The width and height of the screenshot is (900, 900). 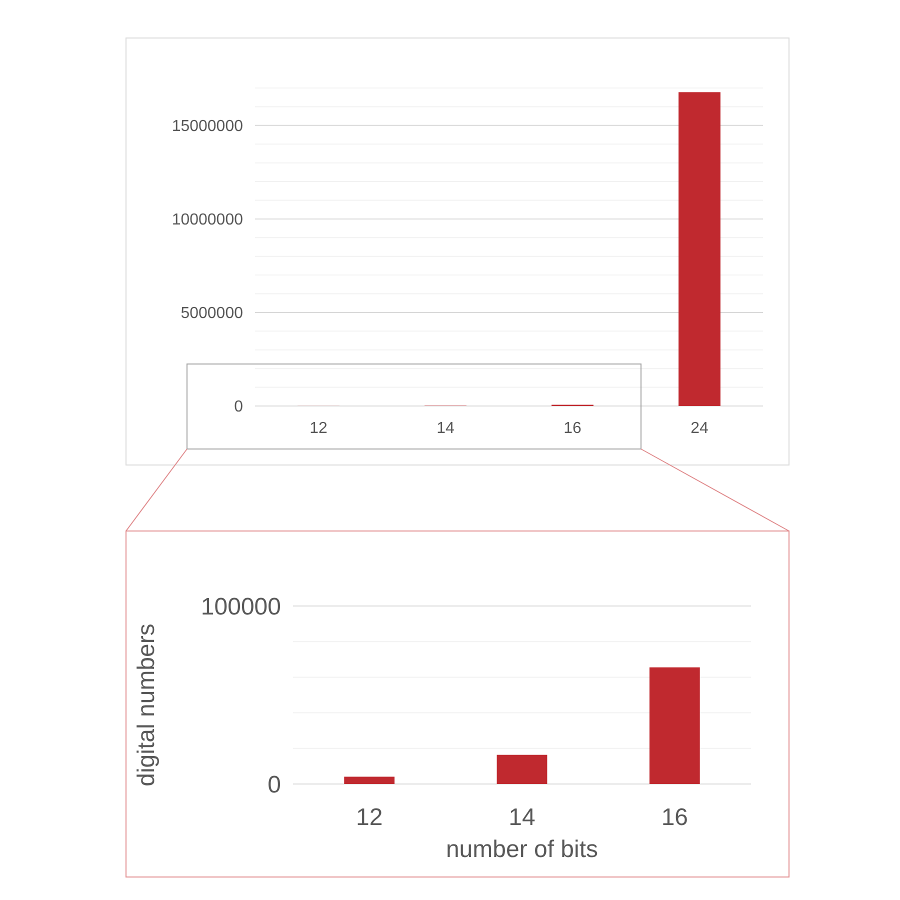 I want to click on x-tick-label: 24, so click(x=699, y=429).